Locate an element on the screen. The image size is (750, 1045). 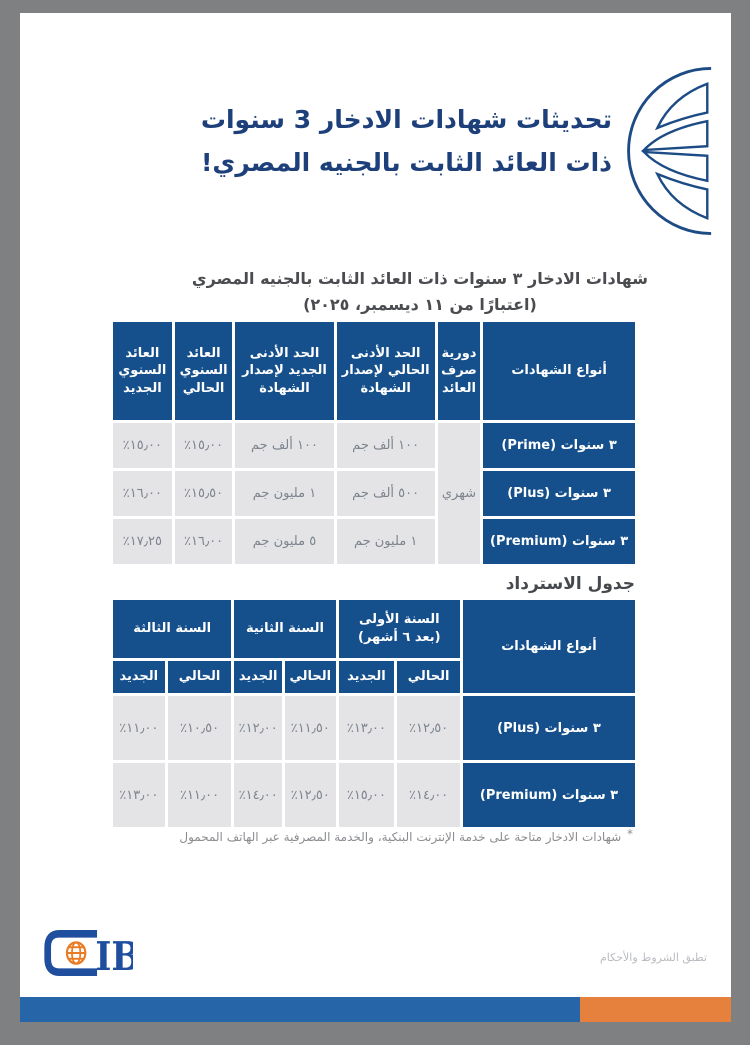
yield-current-value: ١٦٫٠٠٪ is located at coordinates (203, 541).